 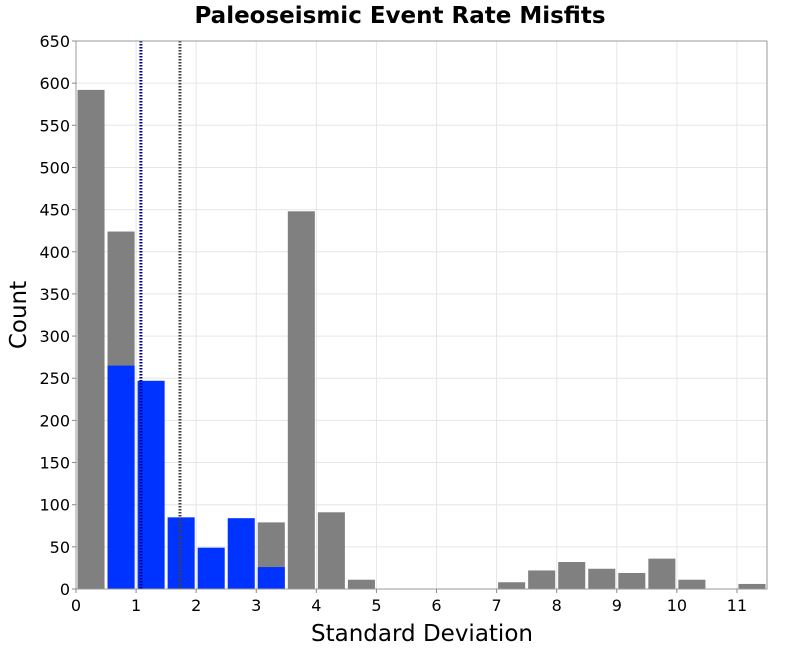 What do you see at coordinates (422, 634) in the screenshot?
I see `x-axis-title: Standard Deviation` at bounding box center [422, 634].